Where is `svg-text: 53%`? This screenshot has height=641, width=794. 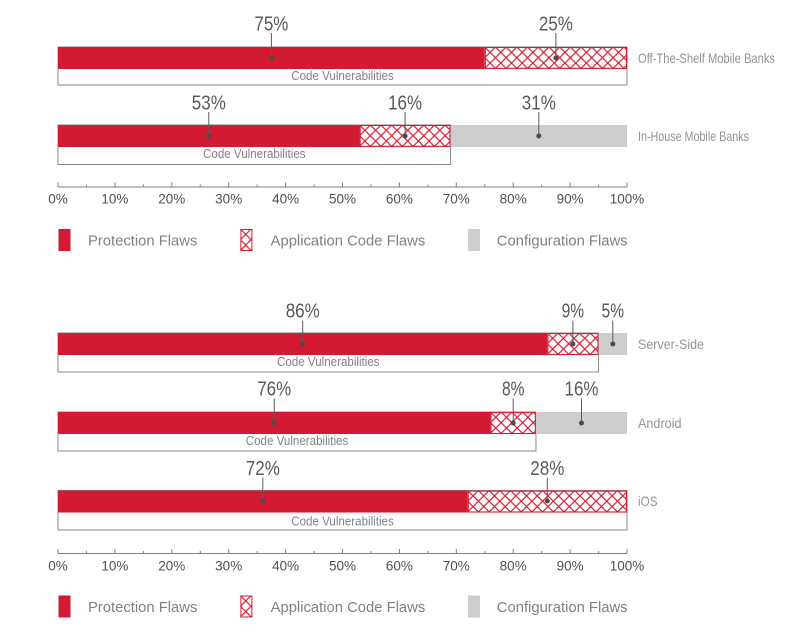 svg-text: 53% is located at coordinates (209, 103).